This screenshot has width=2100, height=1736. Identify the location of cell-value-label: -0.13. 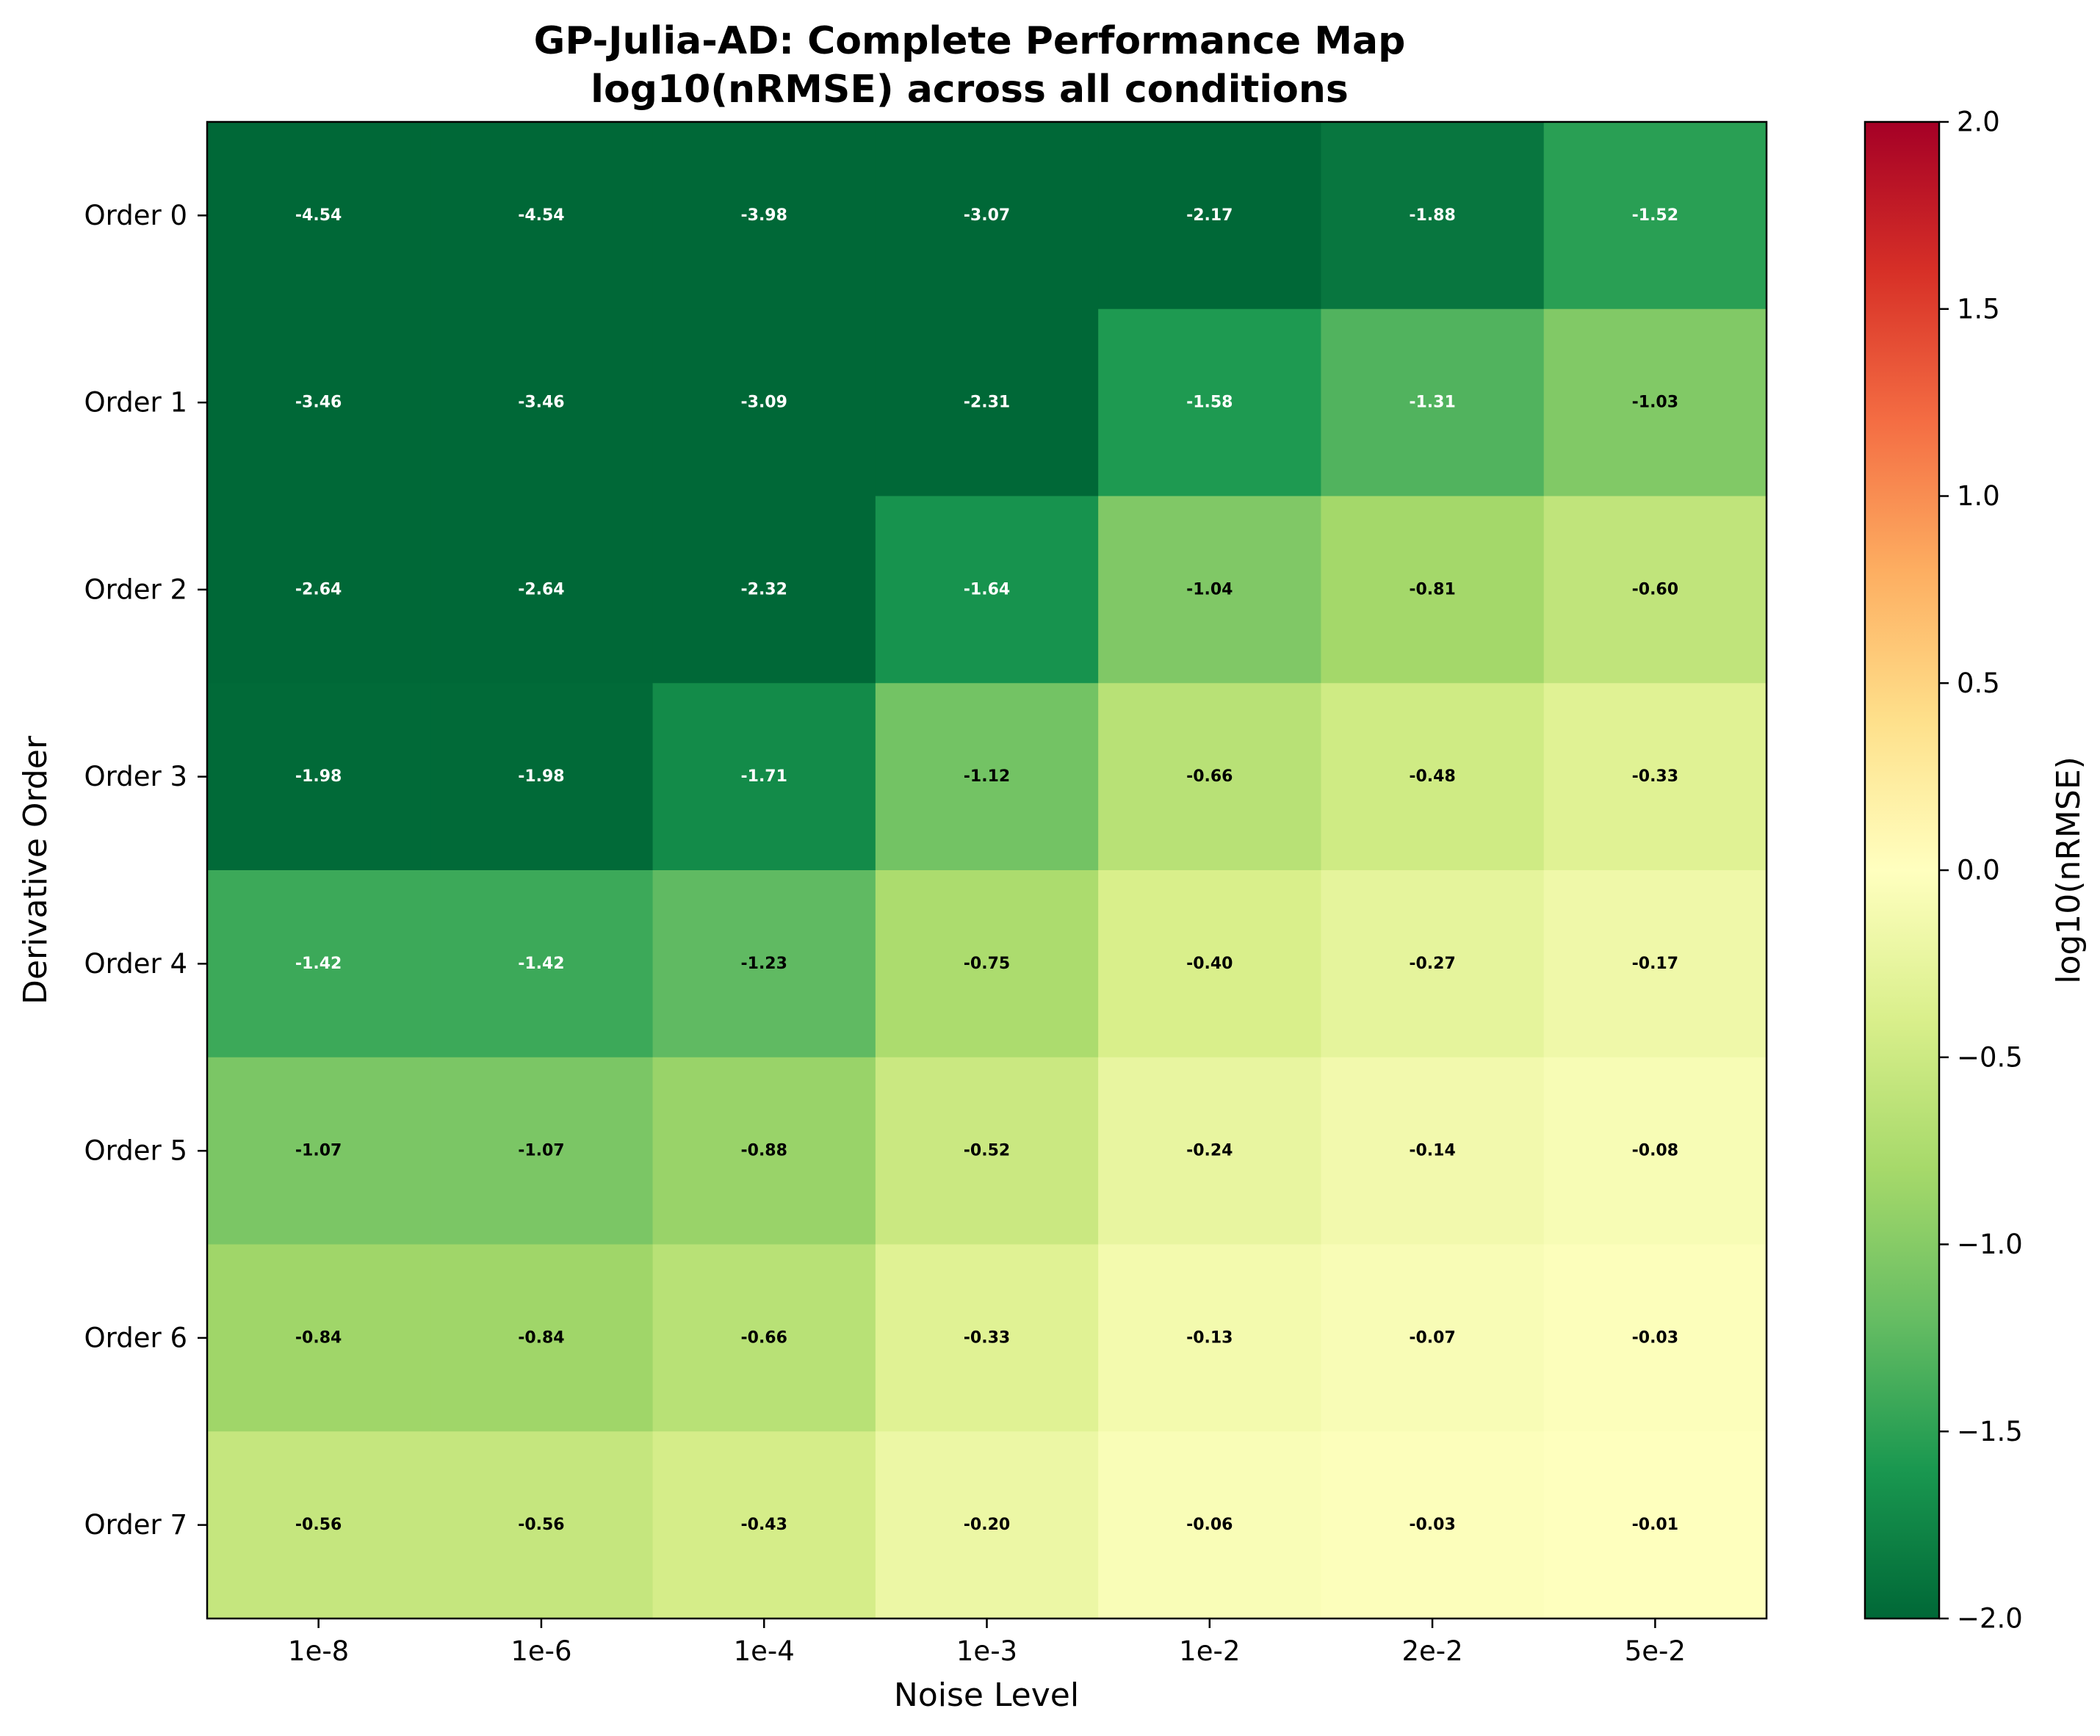
(1210, 1337).